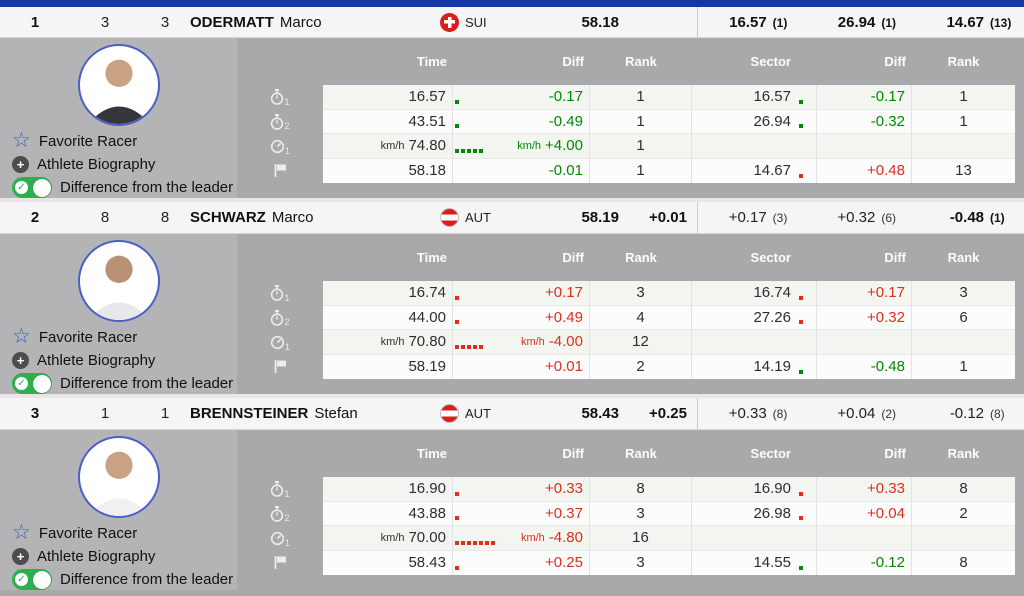 This screenshot has width=1024, height=596. I want to click on total-time: 58.18, so click(600, 22).